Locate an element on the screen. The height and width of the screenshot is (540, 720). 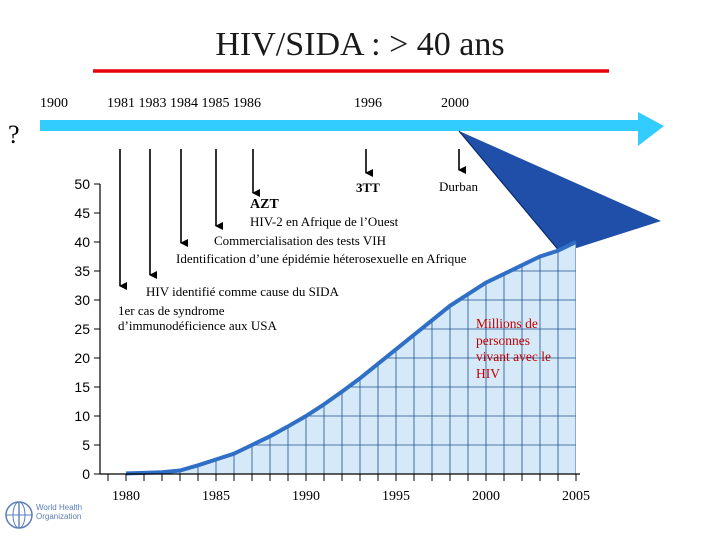
event-first-case-line1: 1er cas de syndrome is located at coordinates (171, 310).